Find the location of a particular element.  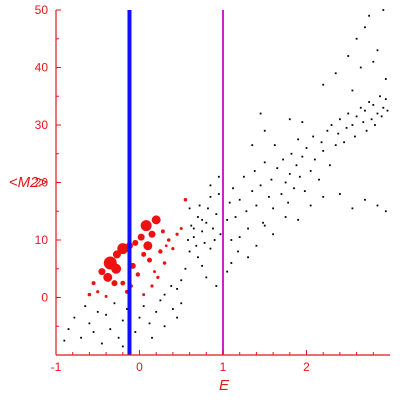

x-axis-label: E is located at coordinates (224, 385).